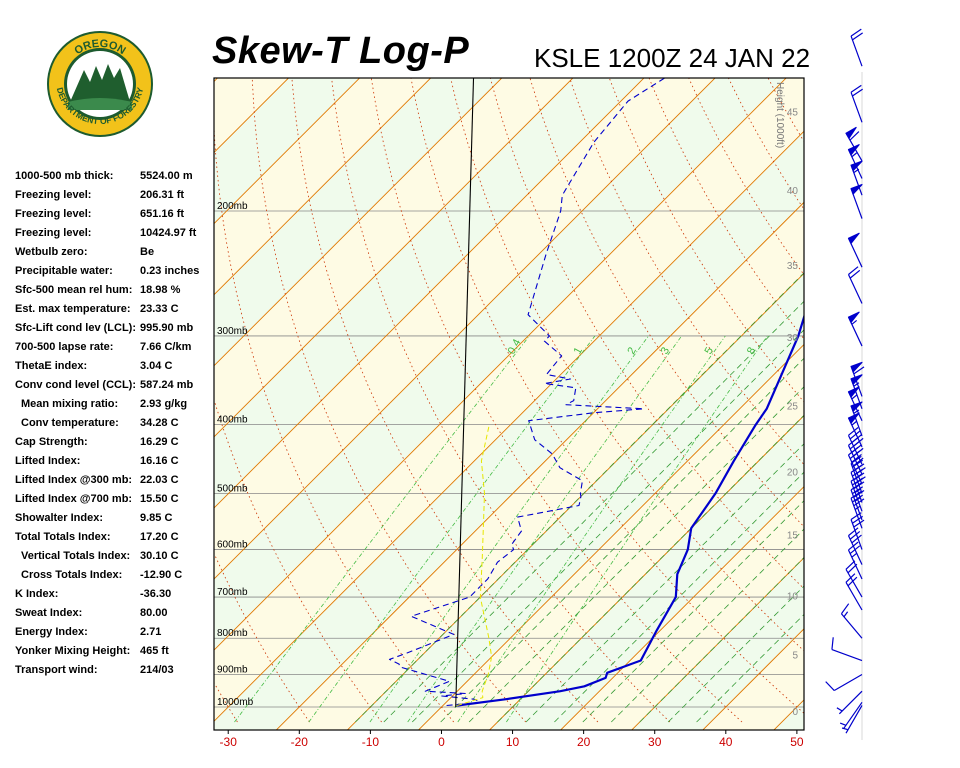 This screenshot has height=768, width=960. Describe the element at coordinates (115, 272) in the screenshot. I see `index-row: Precipitable water: 0.23 inches` at that location.